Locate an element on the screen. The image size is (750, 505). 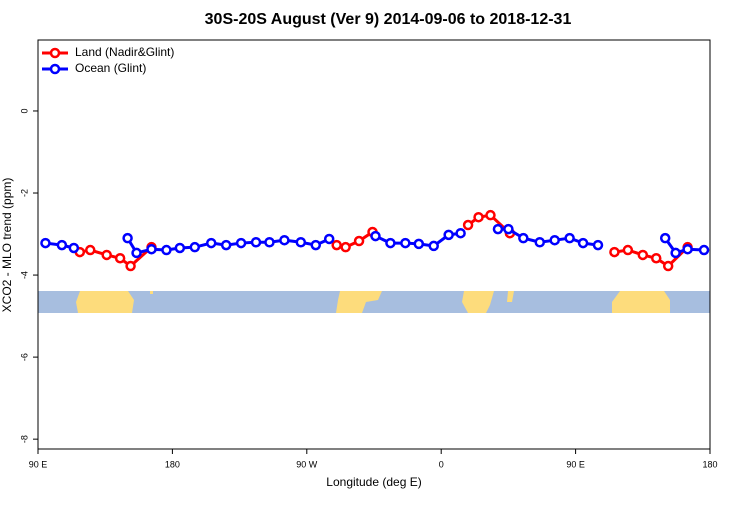
land-ocean-strip is located at coordinates (374, 302).